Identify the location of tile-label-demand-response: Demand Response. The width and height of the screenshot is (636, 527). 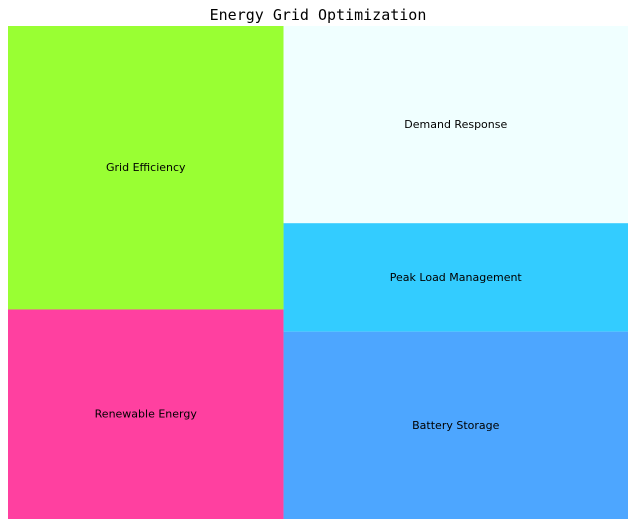
(455, 124).